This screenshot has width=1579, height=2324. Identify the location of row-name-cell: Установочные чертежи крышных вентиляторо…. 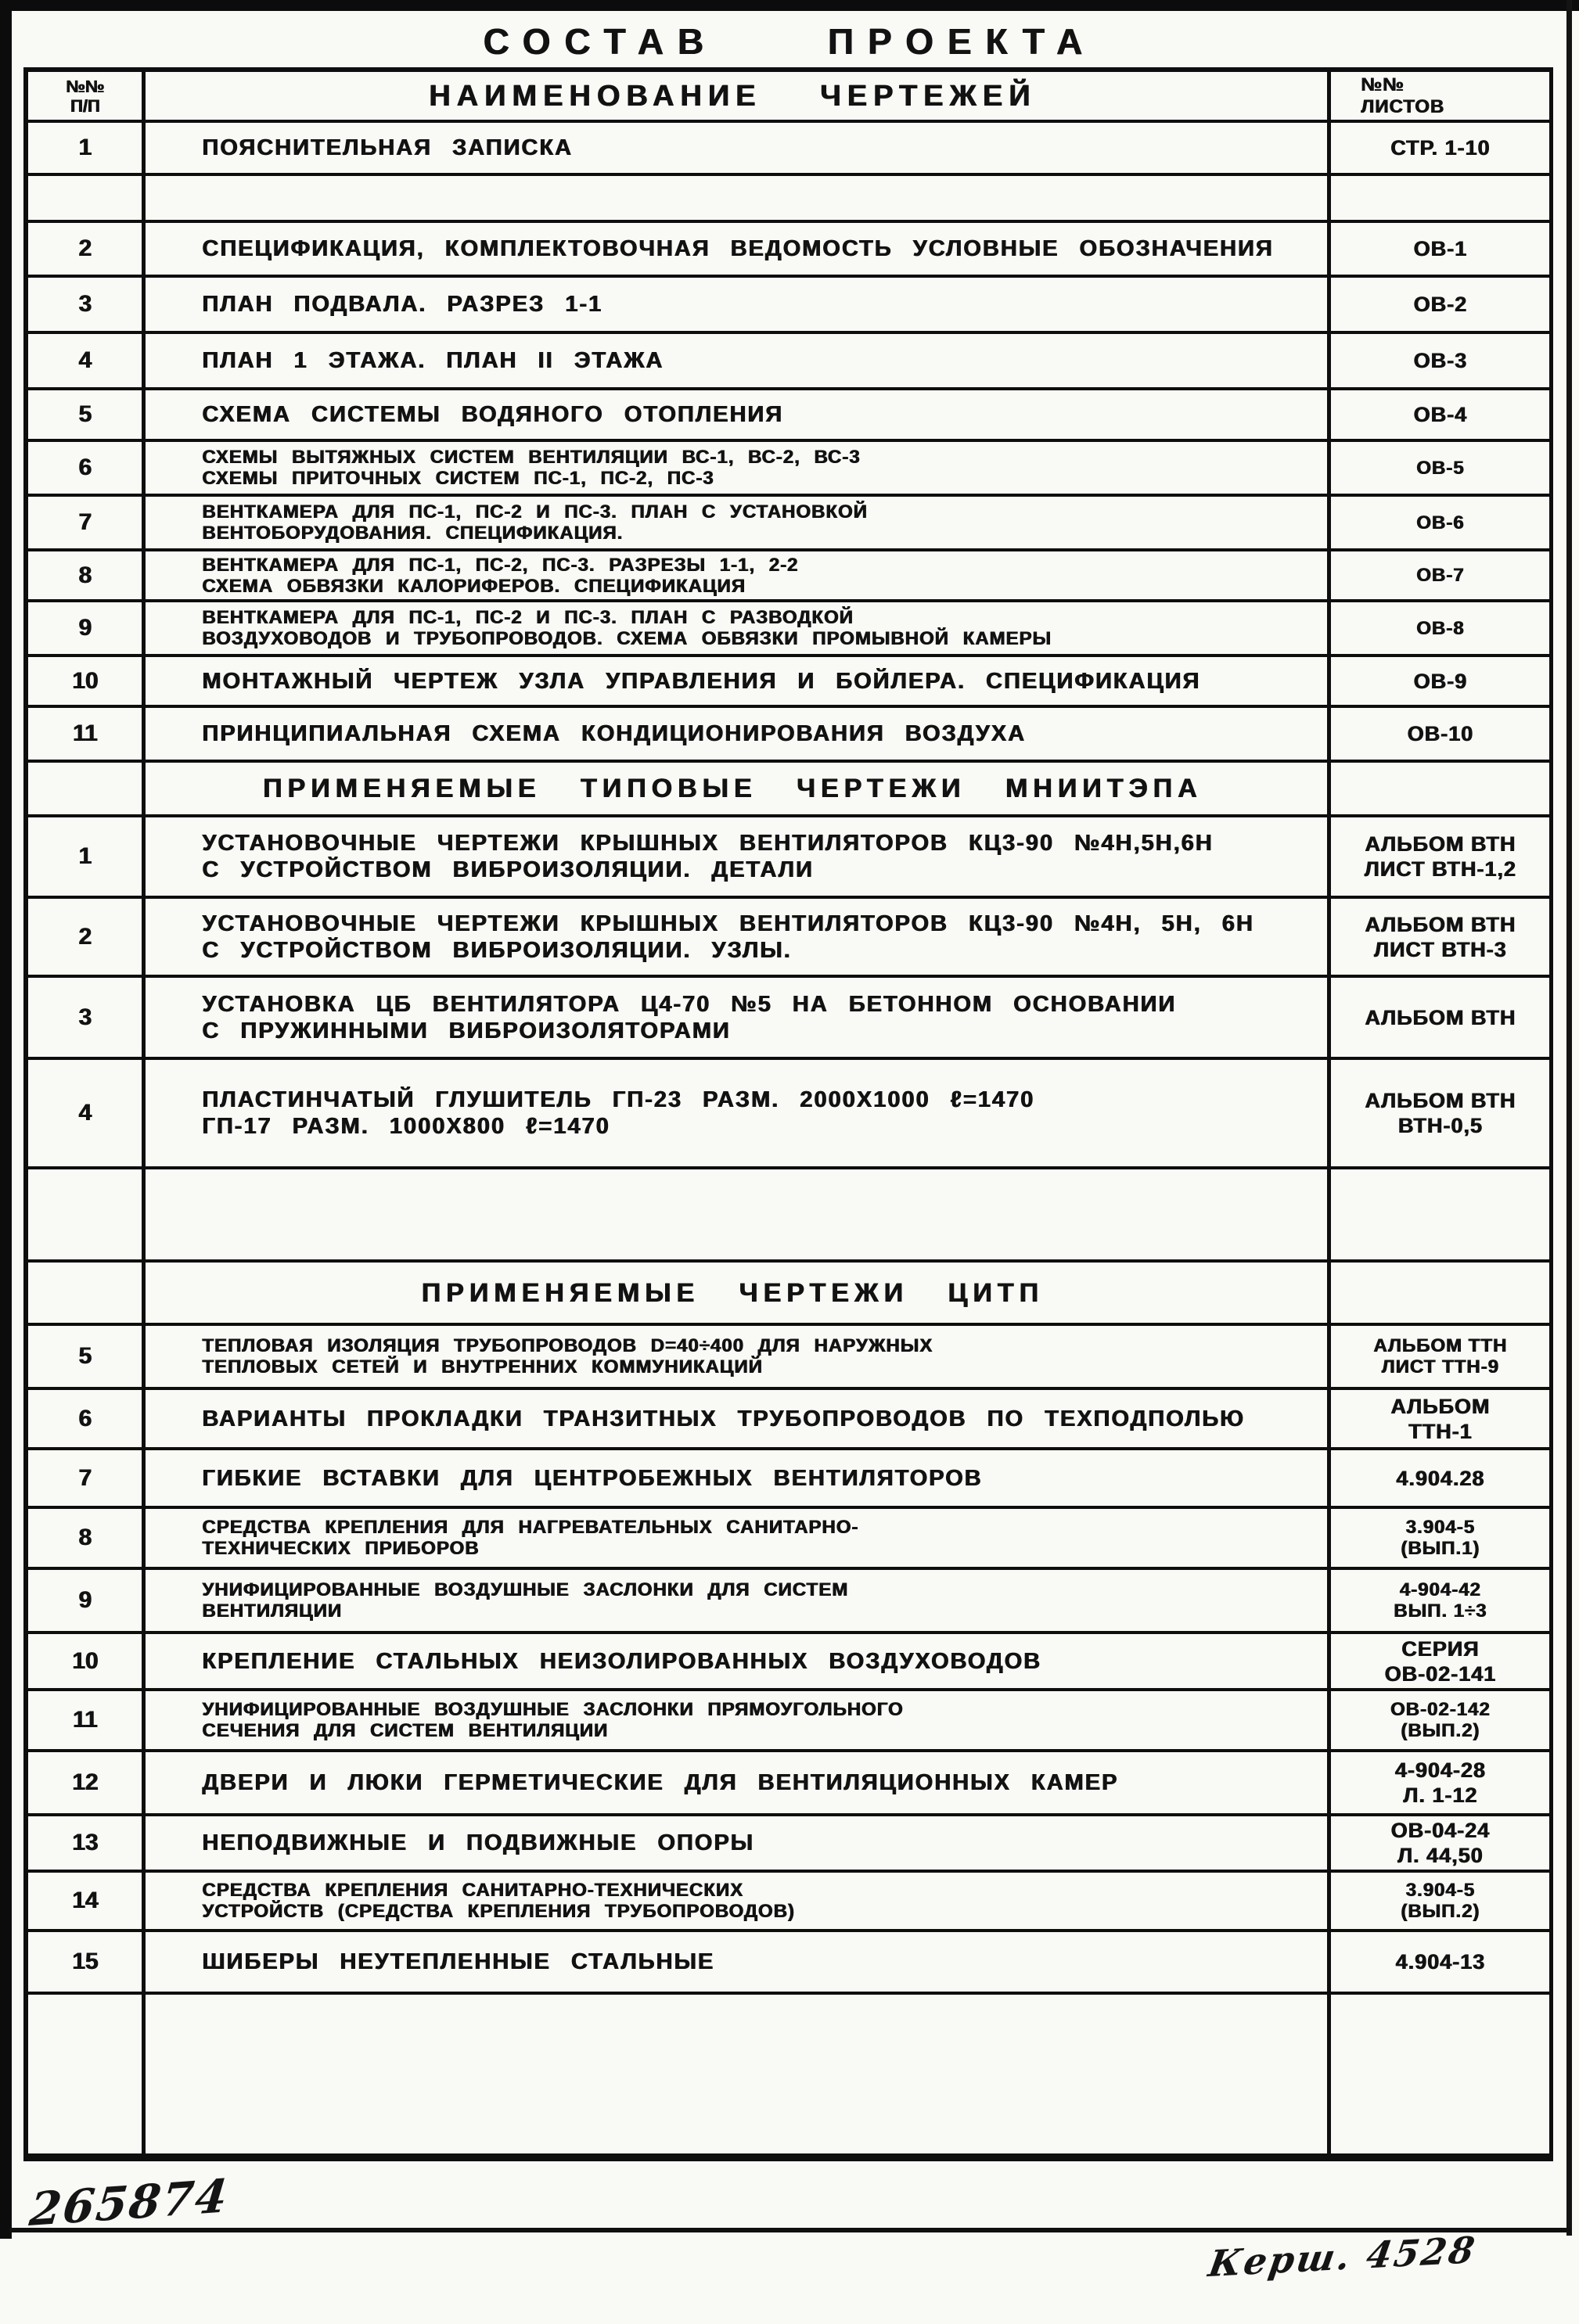
(737, 857).